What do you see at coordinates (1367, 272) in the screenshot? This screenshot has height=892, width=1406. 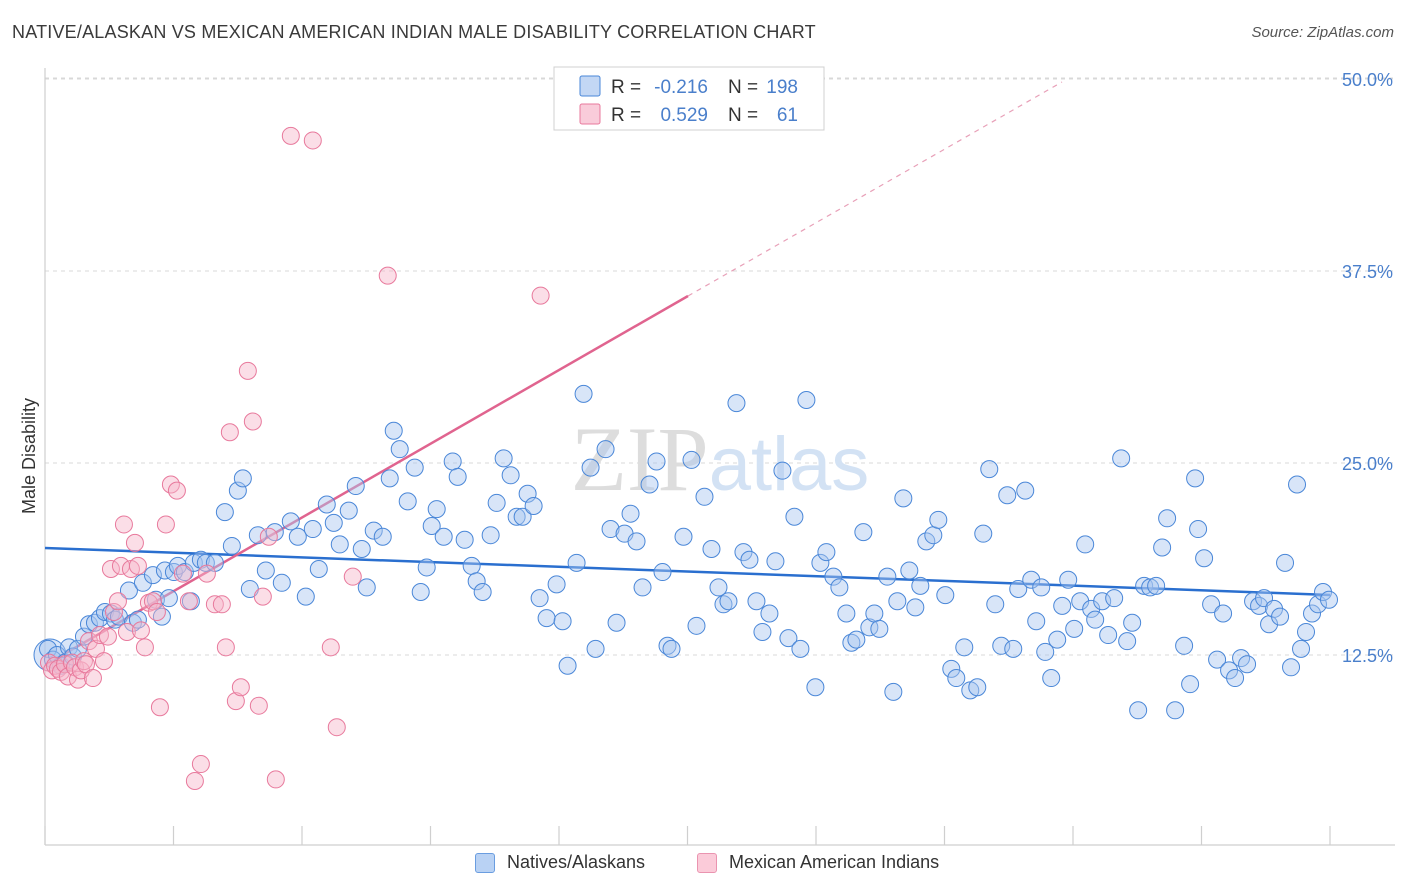 I see `y-tick-label: 37.5%` at bounding box center [1367, 272].